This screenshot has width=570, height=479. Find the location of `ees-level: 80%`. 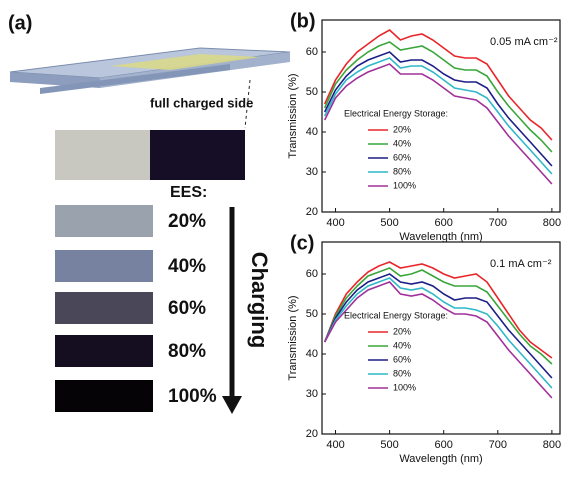

ees-level: 80% is located at coordinates (187, 351).